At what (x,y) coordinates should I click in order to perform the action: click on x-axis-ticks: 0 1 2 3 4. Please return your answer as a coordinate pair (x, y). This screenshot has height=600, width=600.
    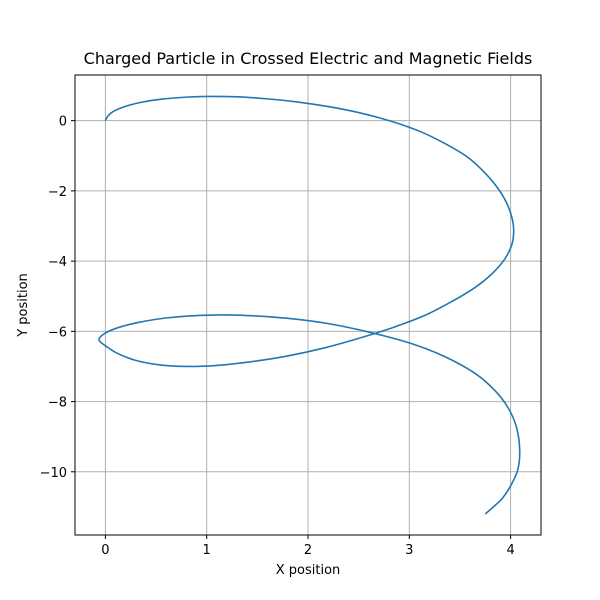
    Looking at the image, I should click on (308, 546).